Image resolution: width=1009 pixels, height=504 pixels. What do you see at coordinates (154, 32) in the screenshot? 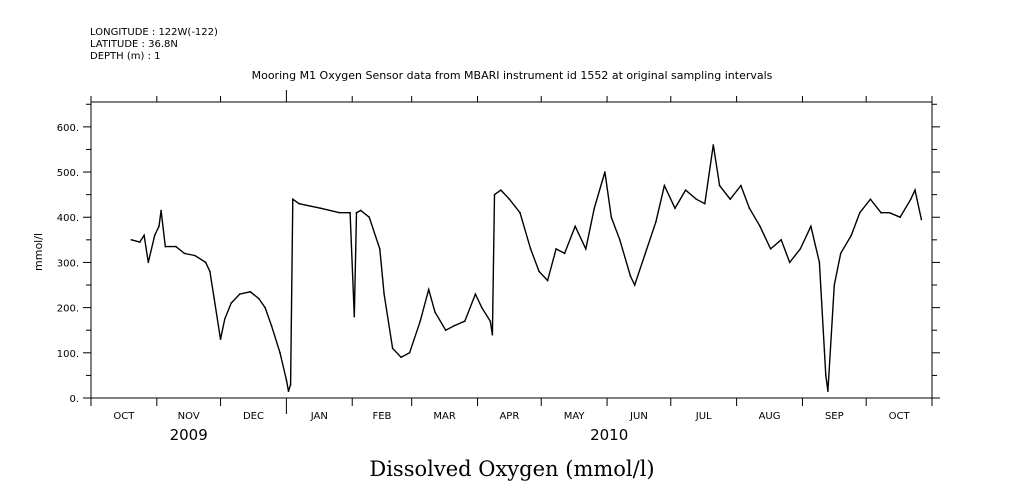
I see `longitude-label: LONGITUDE : 122W(-122)` at bounding box center [154, 32].